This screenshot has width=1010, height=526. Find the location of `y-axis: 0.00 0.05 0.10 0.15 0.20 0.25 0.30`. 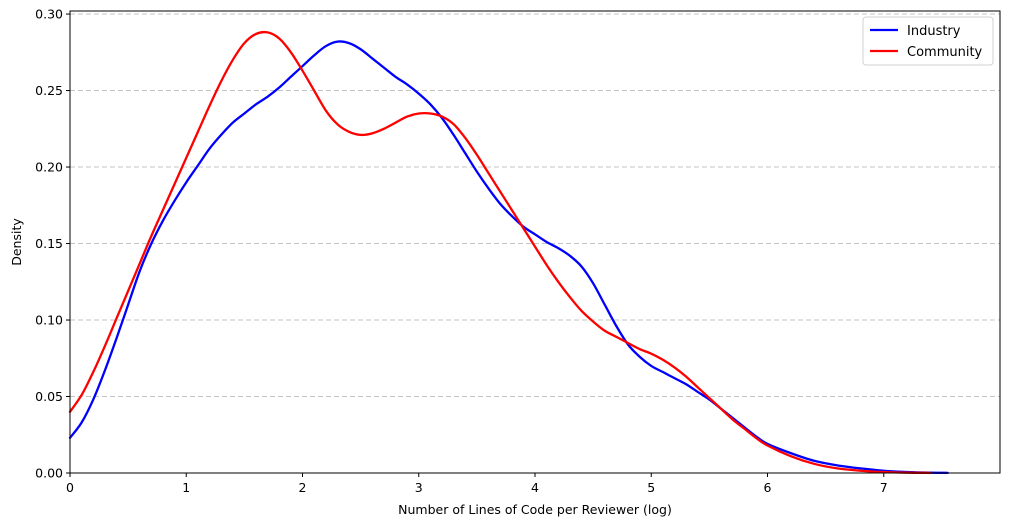

y-axis: 0.00 0.05 0.10 0.15 0.20 0.25 0.30 is located at coordinates (52, 244).